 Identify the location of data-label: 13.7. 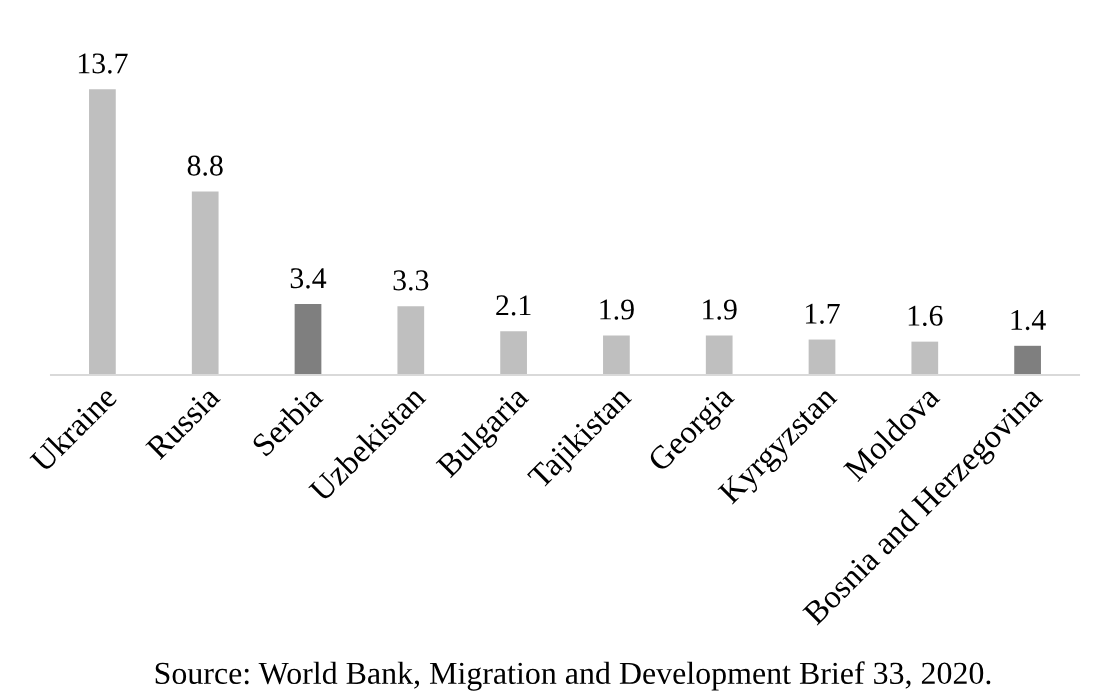
(103, 63).